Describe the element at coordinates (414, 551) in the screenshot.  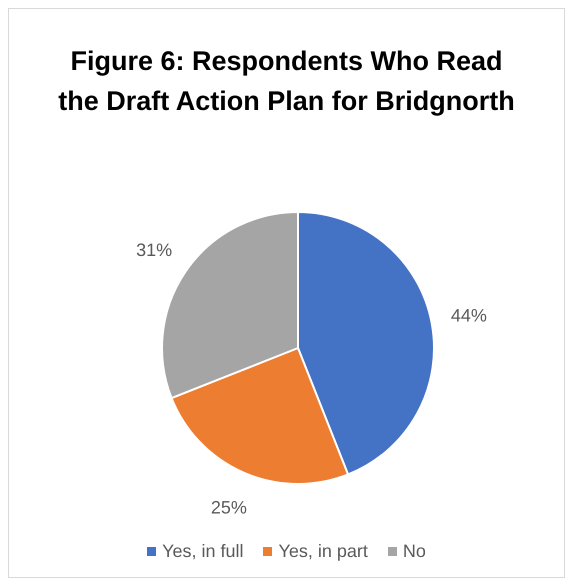
I see `legend-label: No` at that location.